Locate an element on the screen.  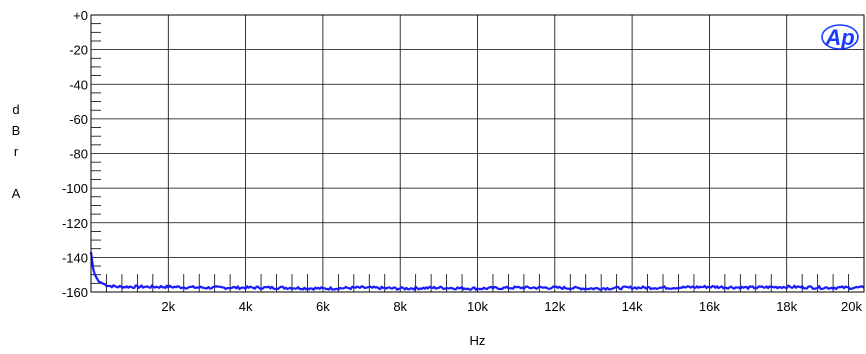
ap-logo-ring is located at coordinates (840, 37).